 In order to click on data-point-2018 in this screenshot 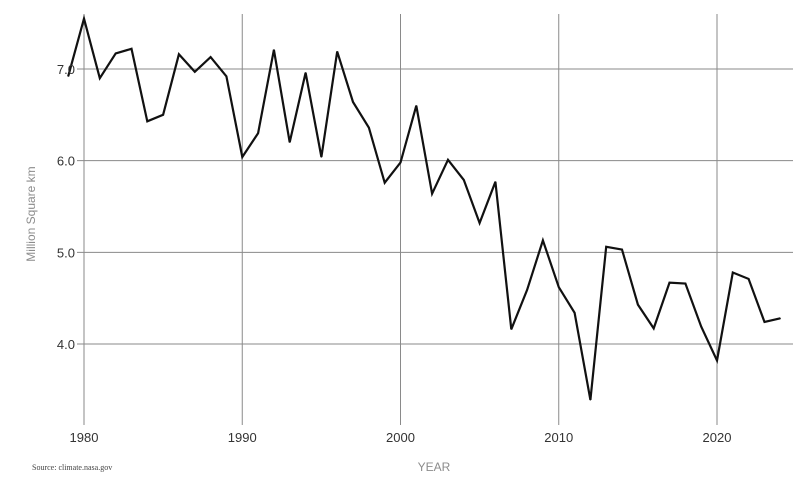, I will do `click(685, 283)`.